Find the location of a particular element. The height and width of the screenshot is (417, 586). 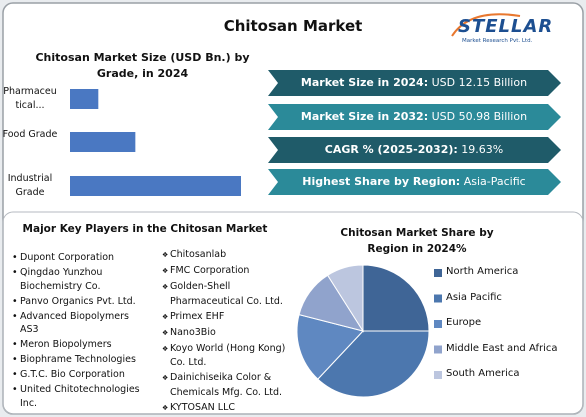

player: Dupont Corporation is located at coordinates (77, 258).